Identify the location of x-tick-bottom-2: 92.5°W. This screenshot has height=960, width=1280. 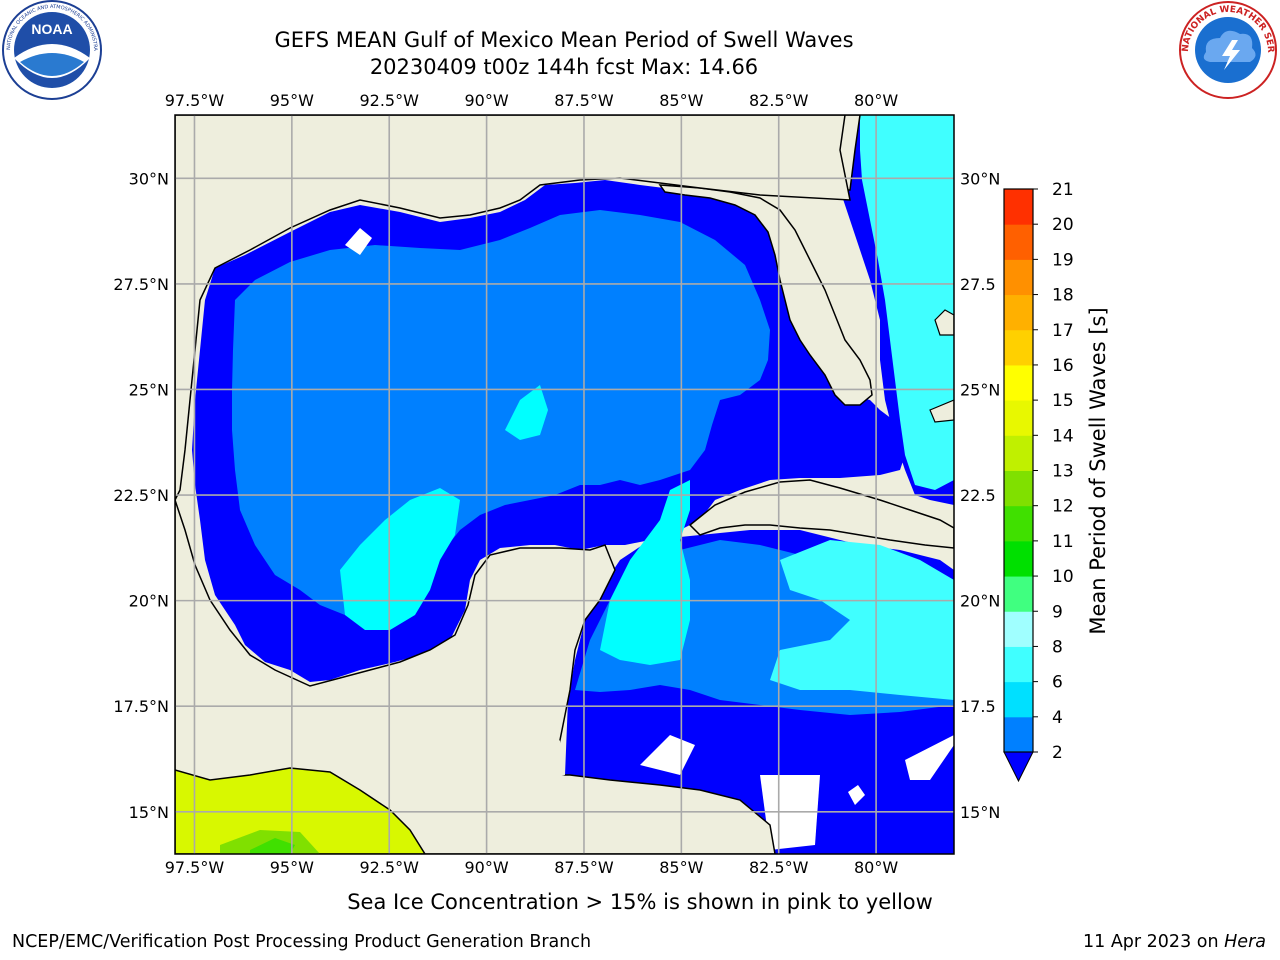
(389, 867).